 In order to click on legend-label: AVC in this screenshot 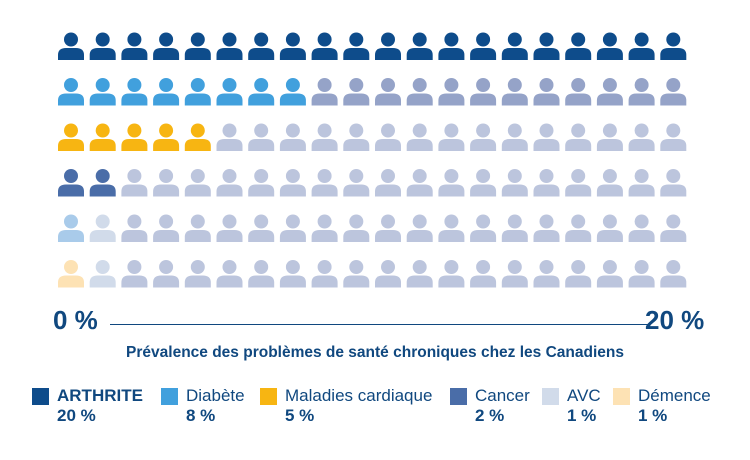, I will do `click(584, 395)`.